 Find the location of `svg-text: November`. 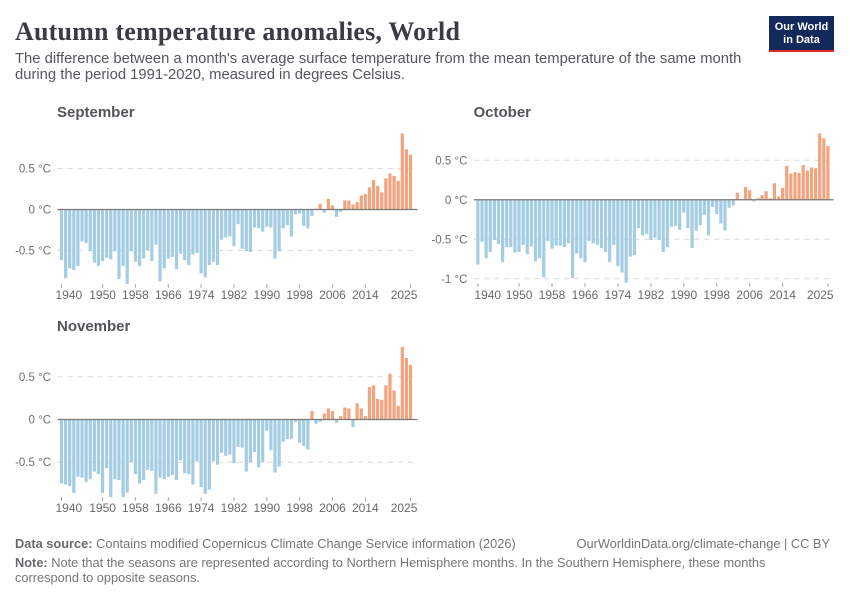

svg-text: November is located at coordinates (94, 326).